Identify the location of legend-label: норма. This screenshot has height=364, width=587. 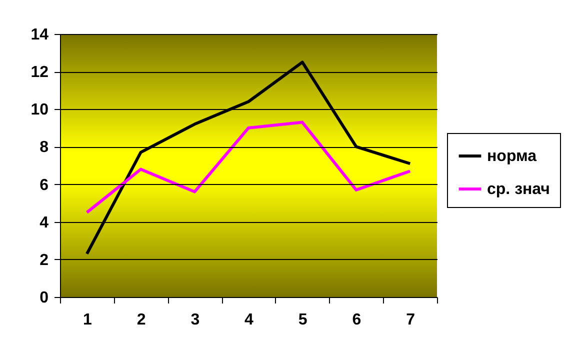
(512, 156).